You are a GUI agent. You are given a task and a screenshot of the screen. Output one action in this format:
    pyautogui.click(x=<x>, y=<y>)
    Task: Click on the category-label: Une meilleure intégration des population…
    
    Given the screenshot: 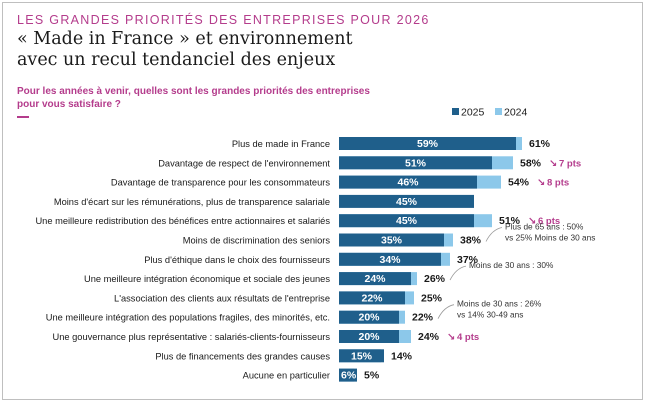 What is the action you would take?
    pyautogui.click(x=188, y=318)
    